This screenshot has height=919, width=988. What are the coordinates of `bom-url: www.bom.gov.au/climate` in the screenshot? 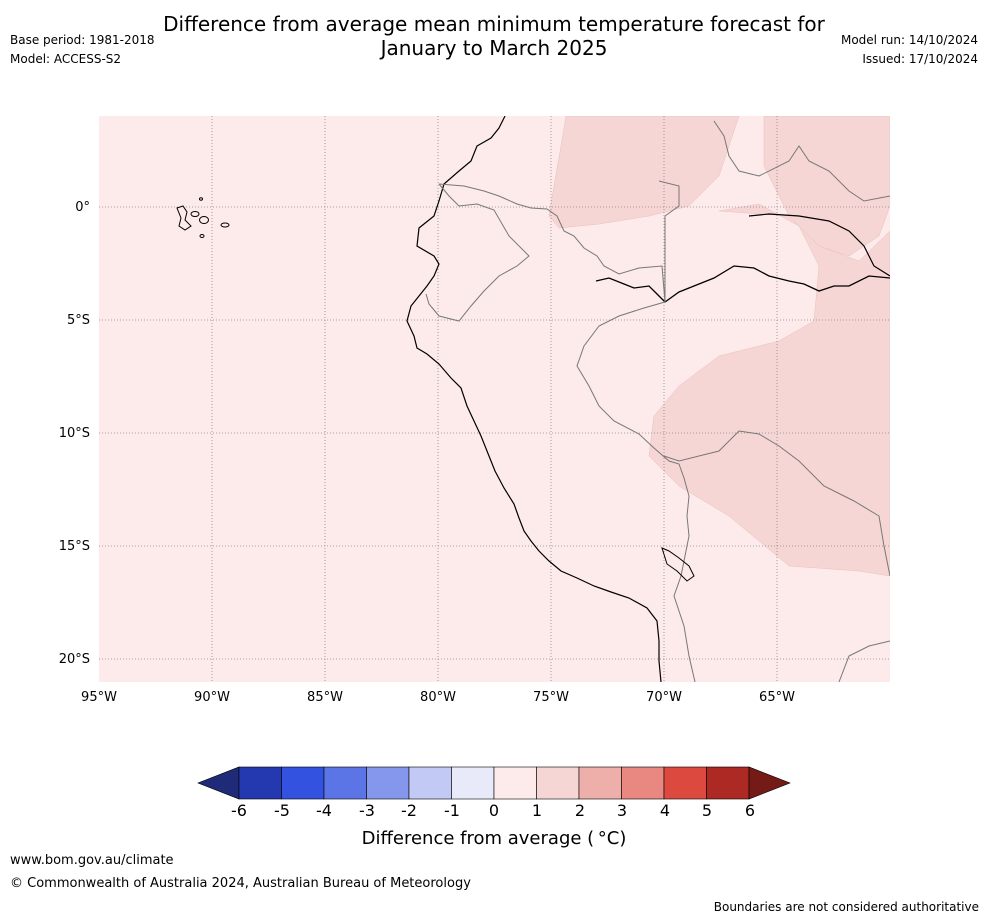 It's located at (92, 860).